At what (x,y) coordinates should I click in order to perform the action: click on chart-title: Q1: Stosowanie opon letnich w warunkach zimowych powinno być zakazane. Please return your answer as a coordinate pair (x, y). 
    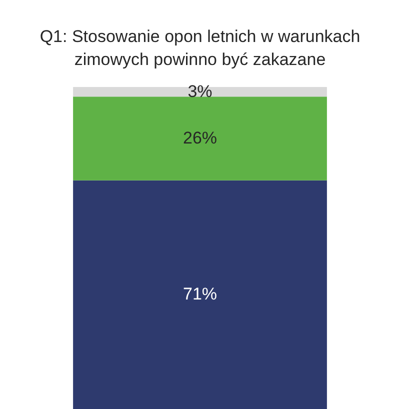
    Looking at the image, I should click on (200, 47).